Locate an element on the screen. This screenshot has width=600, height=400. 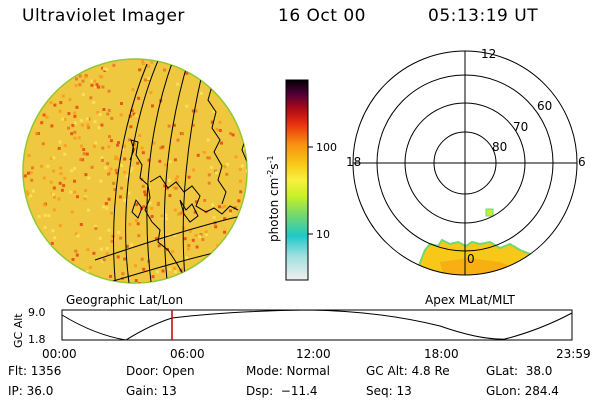
xtick-1800: 18:00 is located at coordinates (441, 354).